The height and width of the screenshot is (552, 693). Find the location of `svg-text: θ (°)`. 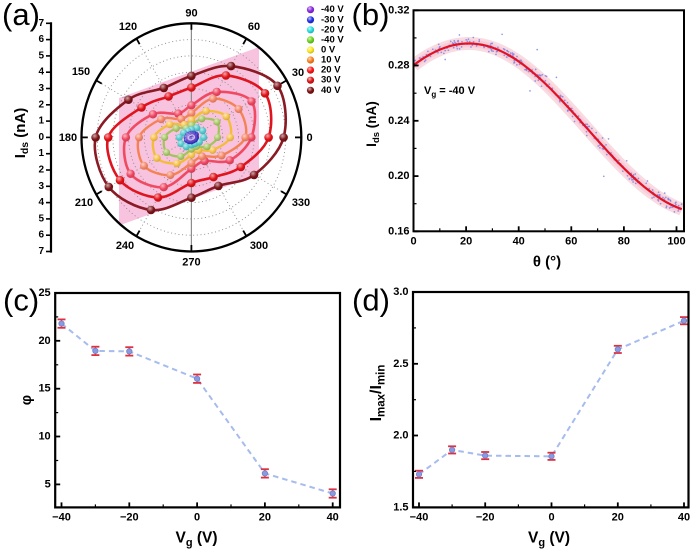

svg-text: θ (°) is located at coordinates (547, 261).